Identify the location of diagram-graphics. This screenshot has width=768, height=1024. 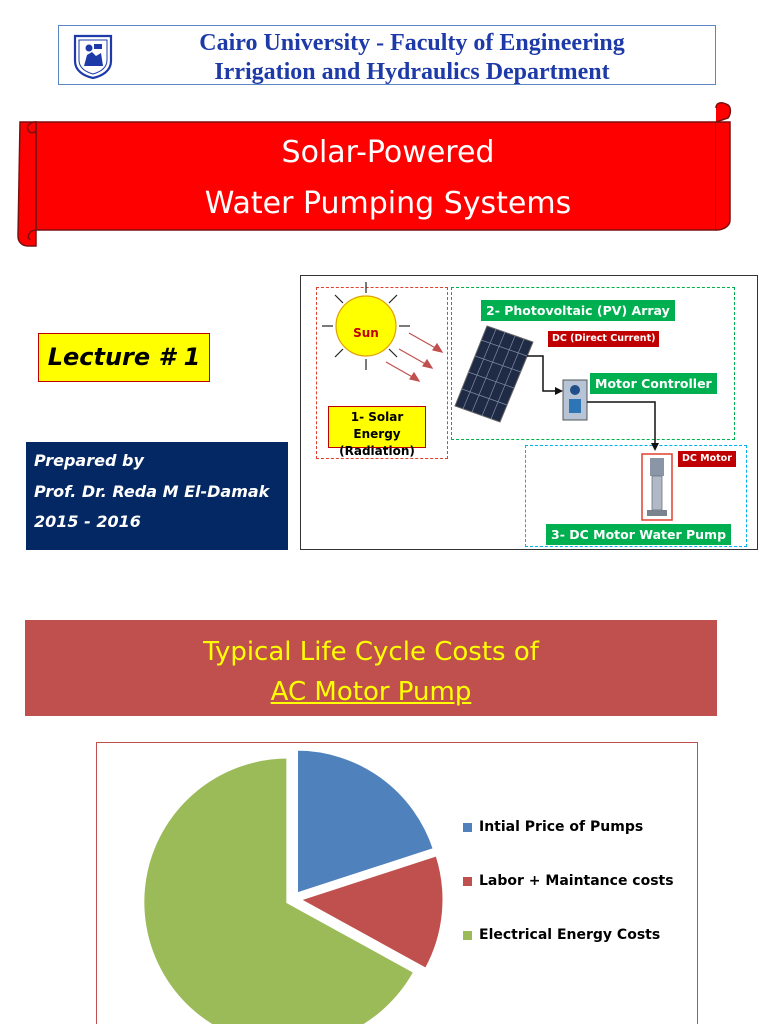
(497, 401).